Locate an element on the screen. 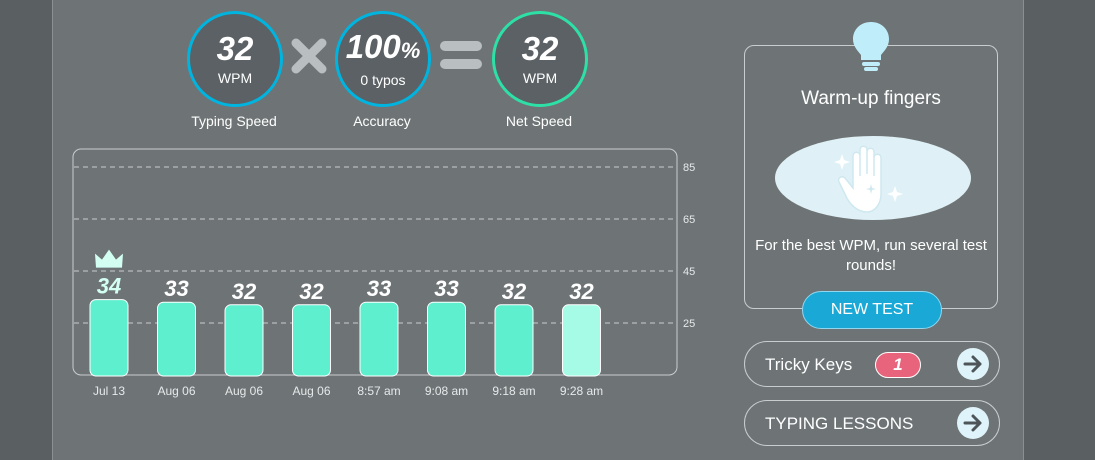 The image size is (1095, 460). accuracy-circle: 100% 0 typos is located at coordinates (383, 59).